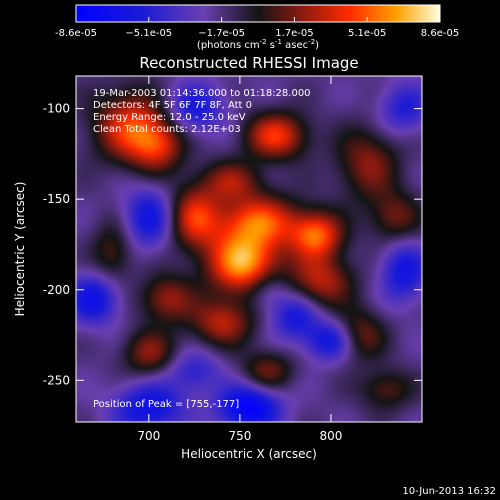 The width and height of the screenshot is (500, 500). What do you see at coordinates (248, 63) in the screenshot?
I see `chart-title: Reconstructed RHESSI Image` at bounding box center [248, 63].